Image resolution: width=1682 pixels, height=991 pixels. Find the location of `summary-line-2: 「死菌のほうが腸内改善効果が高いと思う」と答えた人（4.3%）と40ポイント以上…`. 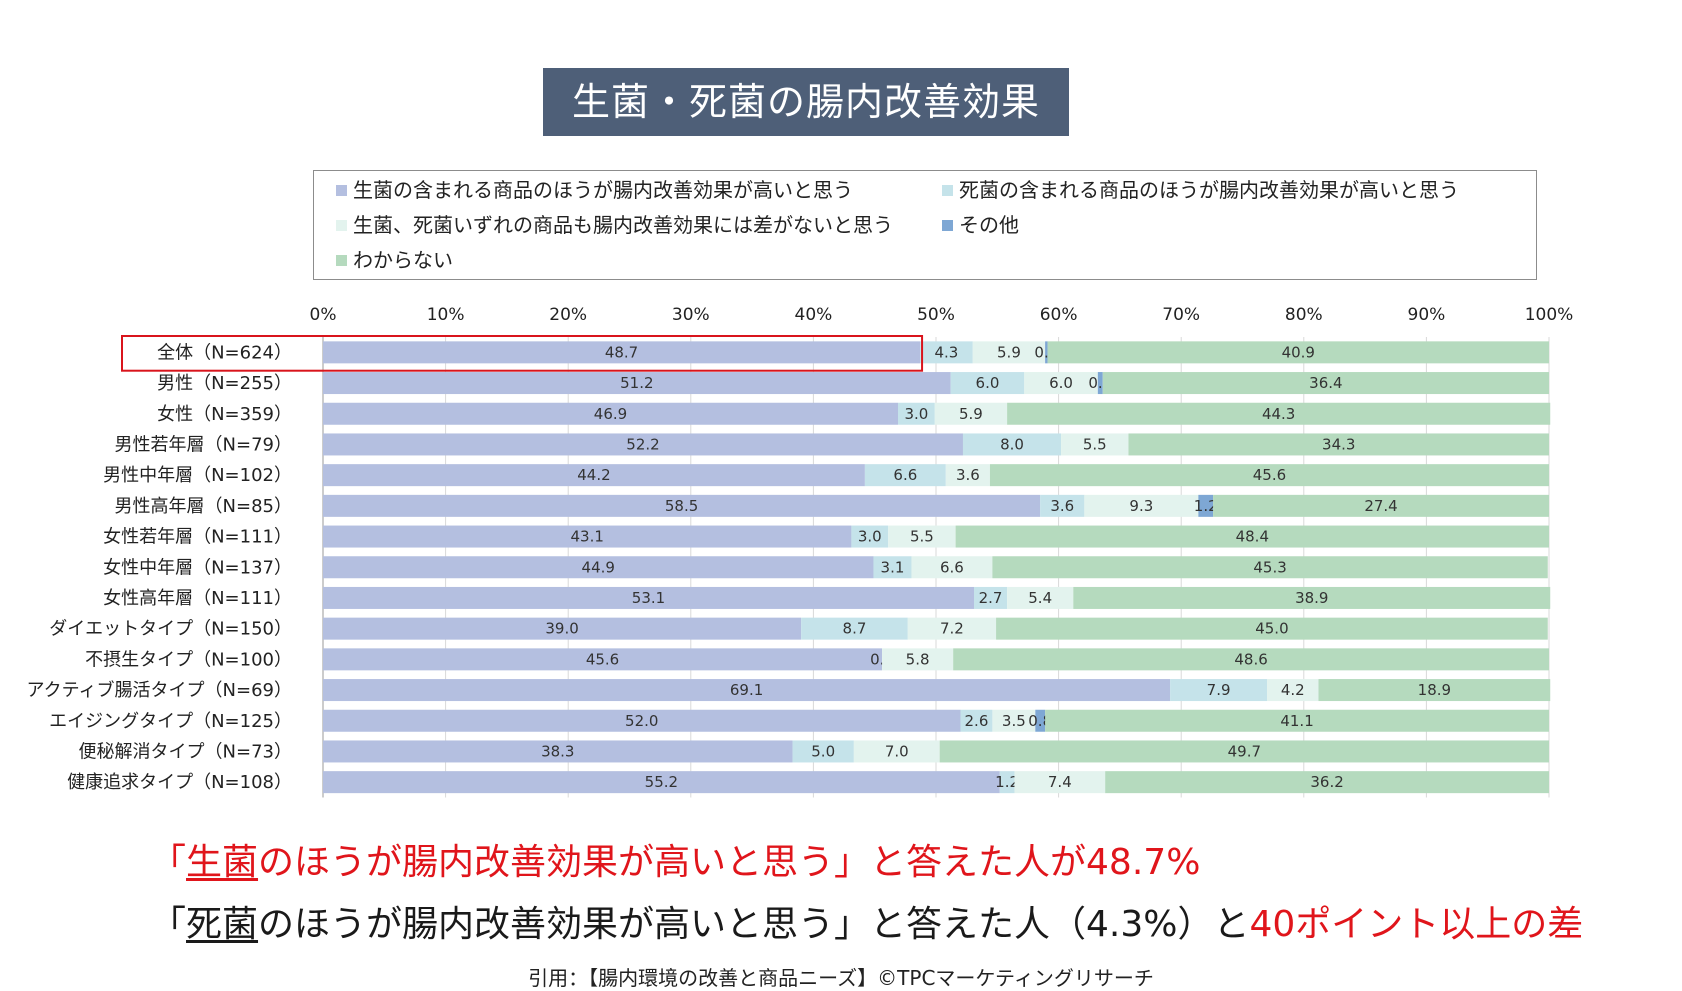

summary-line-2: 「死菌のほうが腸内改善効果が高いと思う」と答えた人（4.3%）と40ポイント以上… is located at coordinates (866, 921).